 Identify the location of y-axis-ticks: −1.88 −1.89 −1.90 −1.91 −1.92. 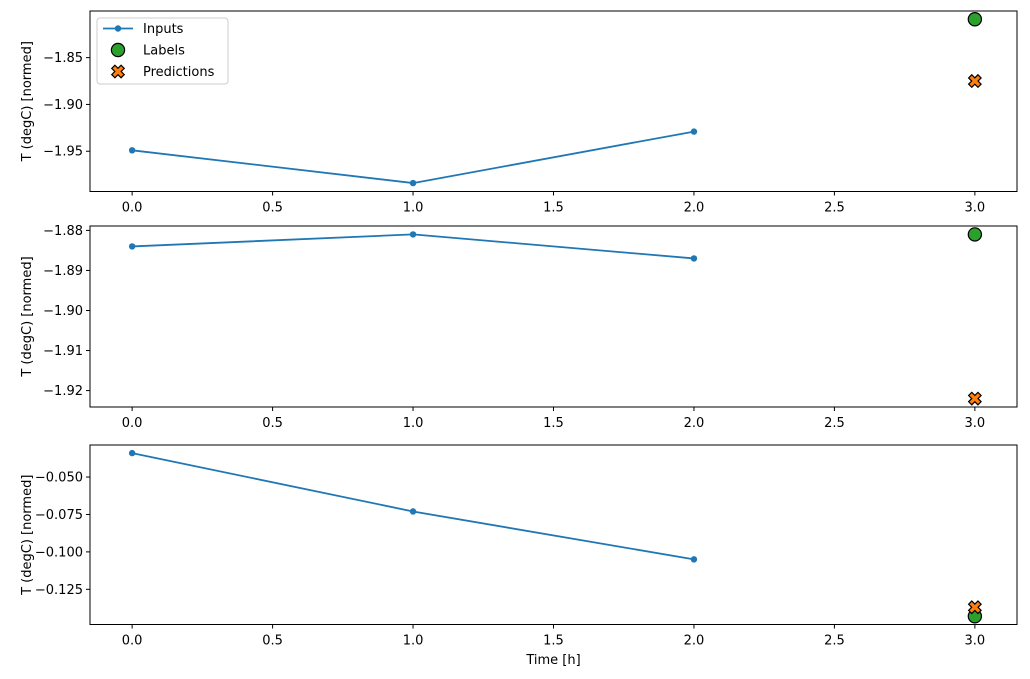
(66, 311).